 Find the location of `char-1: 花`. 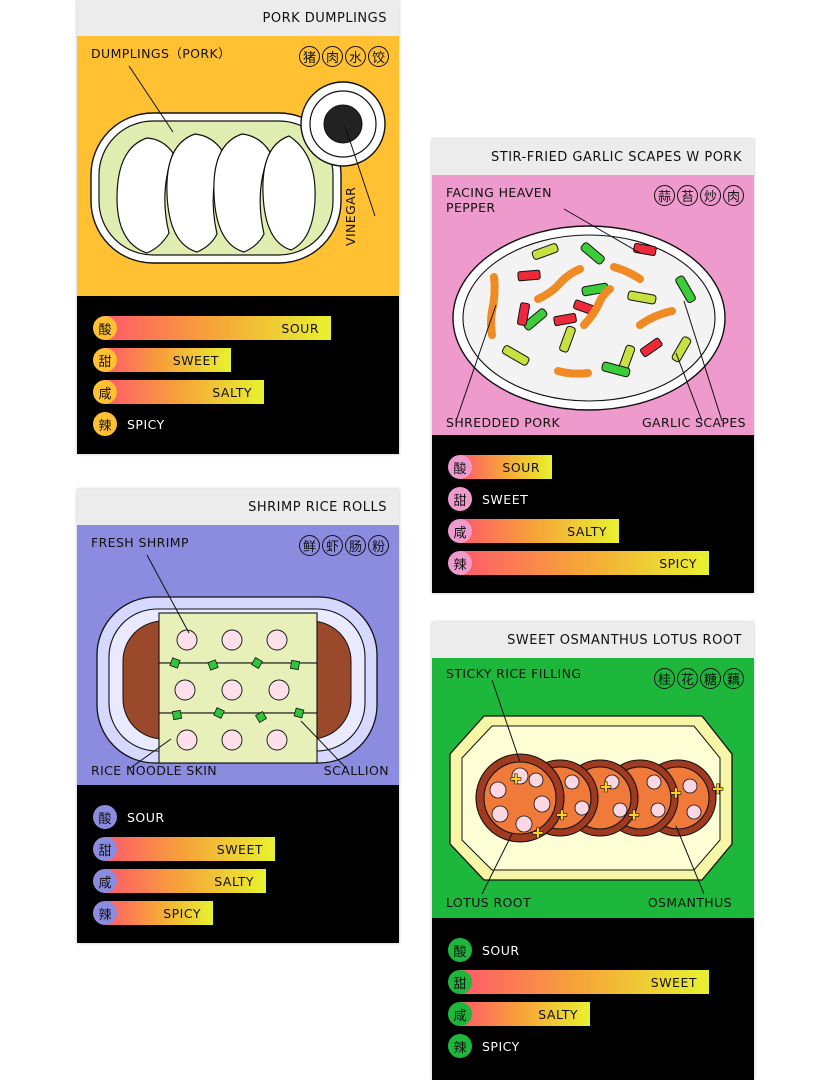

char-1: 花 is located at coordinates (687, 678).